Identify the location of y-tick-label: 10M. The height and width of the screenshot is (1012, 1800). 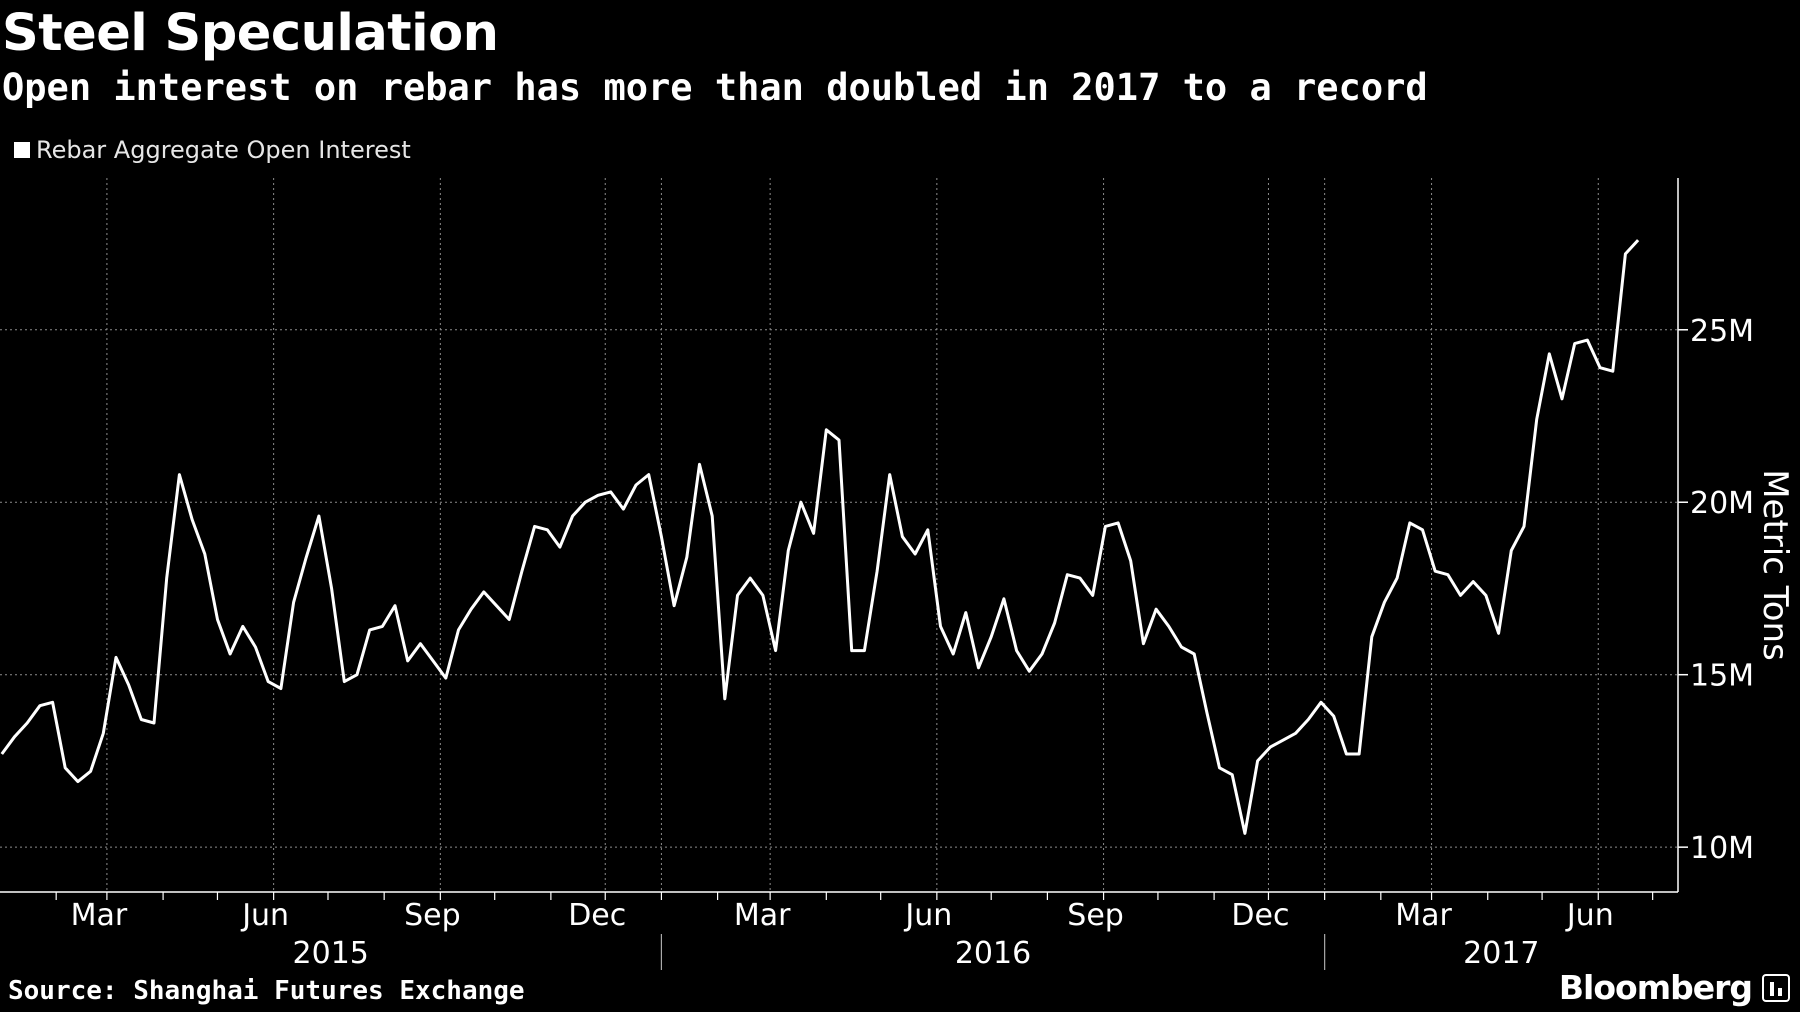
(1722, 848).